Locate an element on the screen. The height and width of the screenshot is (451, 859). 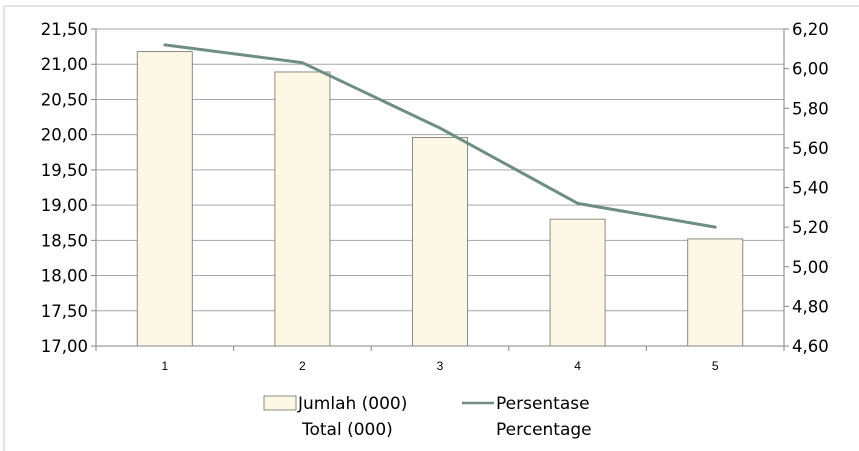
x-tick-label: 2 is located at coordinates (302, 366).